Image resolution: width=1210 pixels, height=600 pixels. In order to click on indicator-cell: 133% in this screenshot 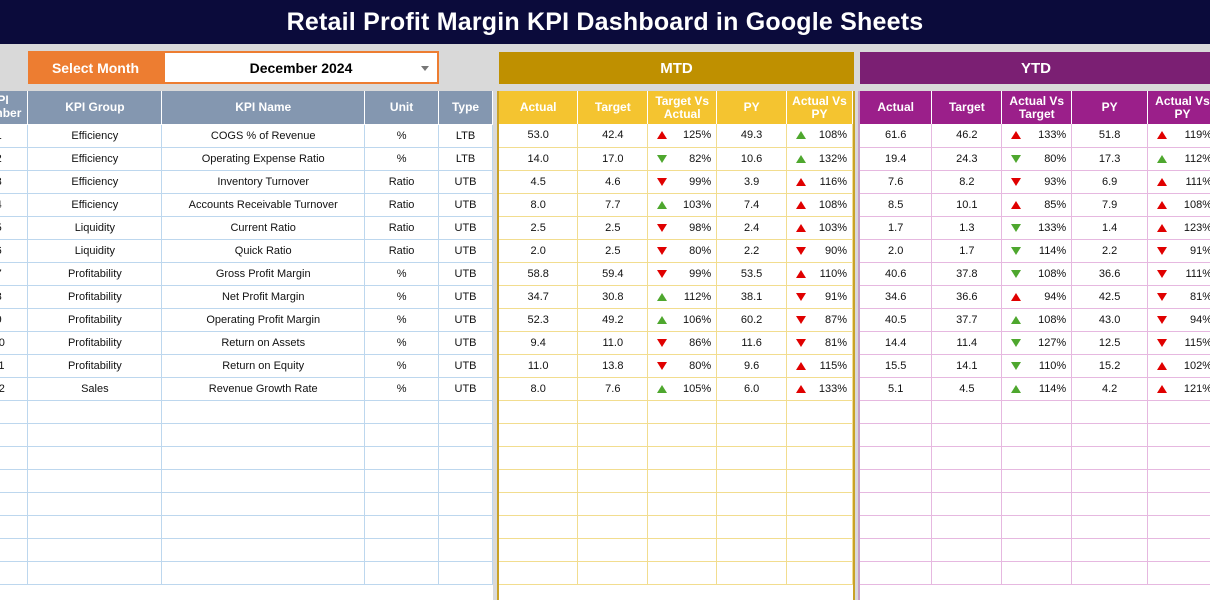, I will do `click(1037, 228)`.